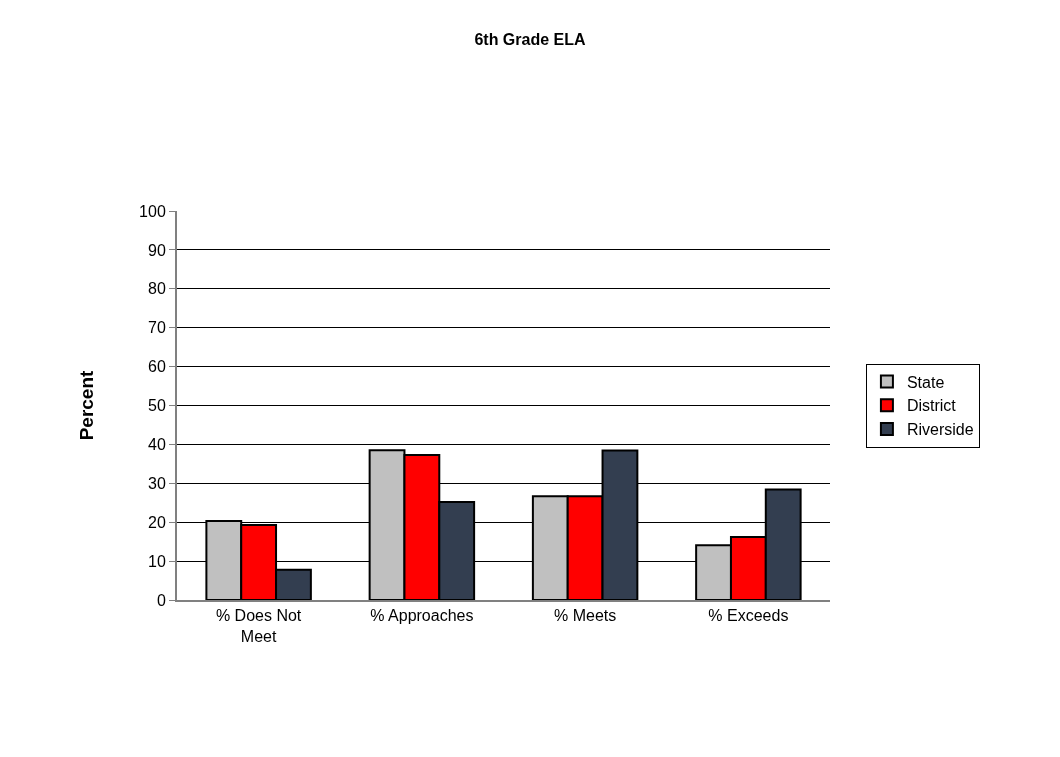  What do you see at coordinates (157, 289) in the screenshot?
I see `y-tick-label: 80` at bounding box center [157, 289].